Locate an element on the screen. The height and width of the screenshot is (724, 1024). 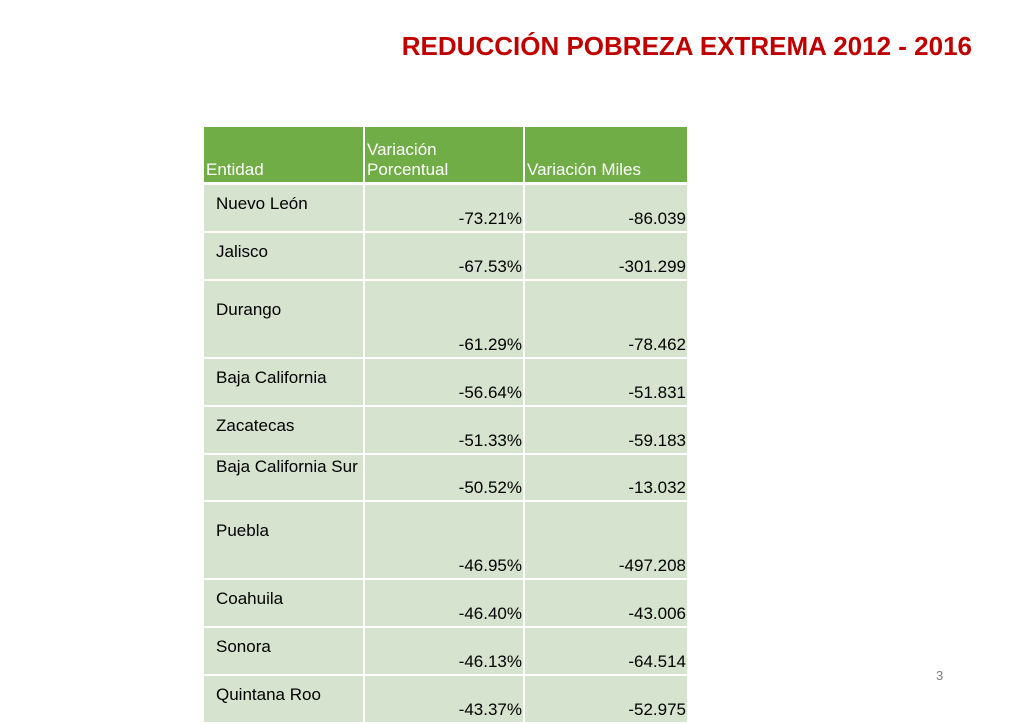
cell-entidad: Puebla is located at coordinates (284, 540).